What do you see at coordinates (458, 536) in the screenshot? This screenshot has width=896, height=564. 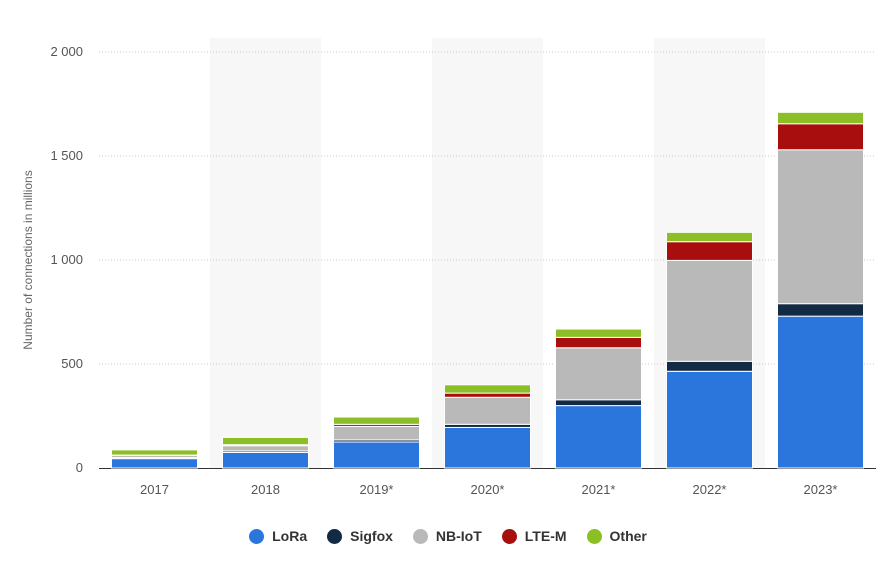 I see `legend-label: NB-IoT` at bounding box center [458, 536].